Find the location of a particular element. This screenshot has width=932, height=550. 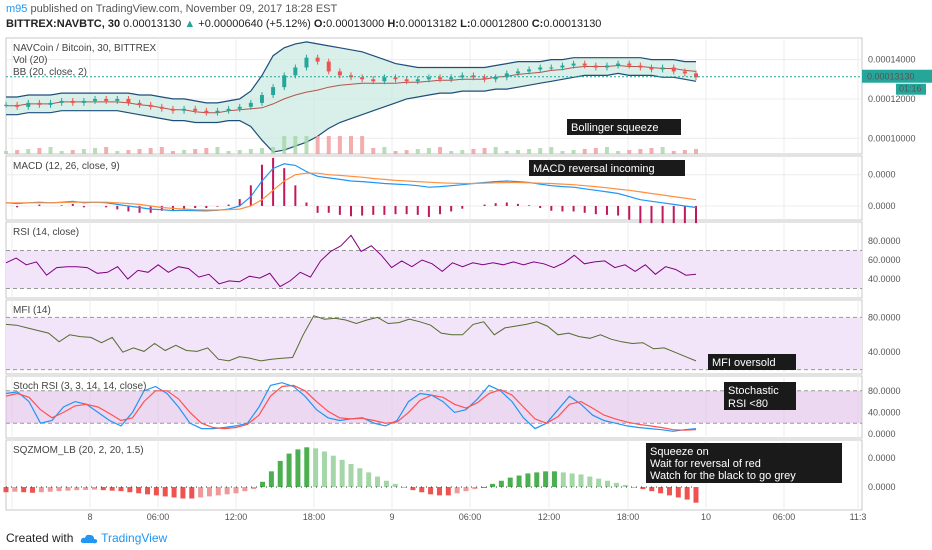

bollinger-lower-line is located at coordinates (351, 112).